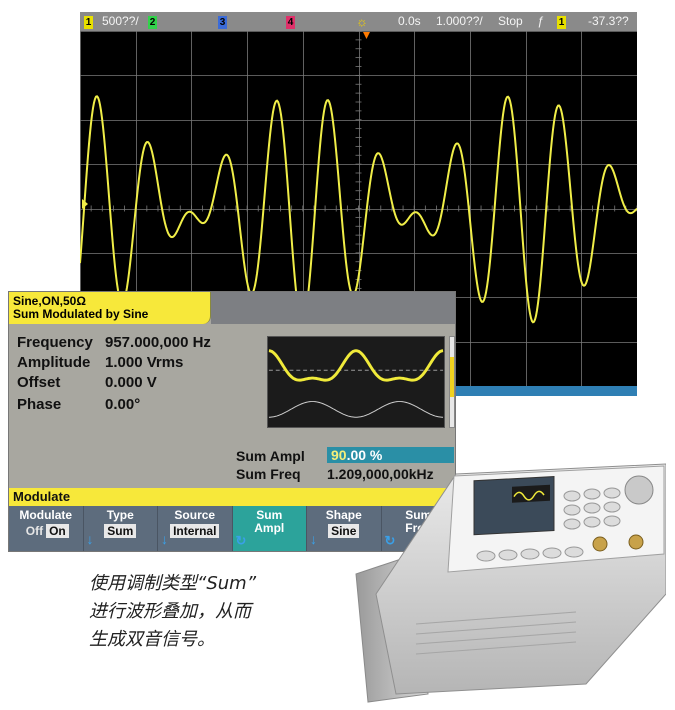 This screenshot has height=710, width=675. Describe the element at coordinates (290, 22) in the screenshot. I see `ch4-indicator: 4` at that location.